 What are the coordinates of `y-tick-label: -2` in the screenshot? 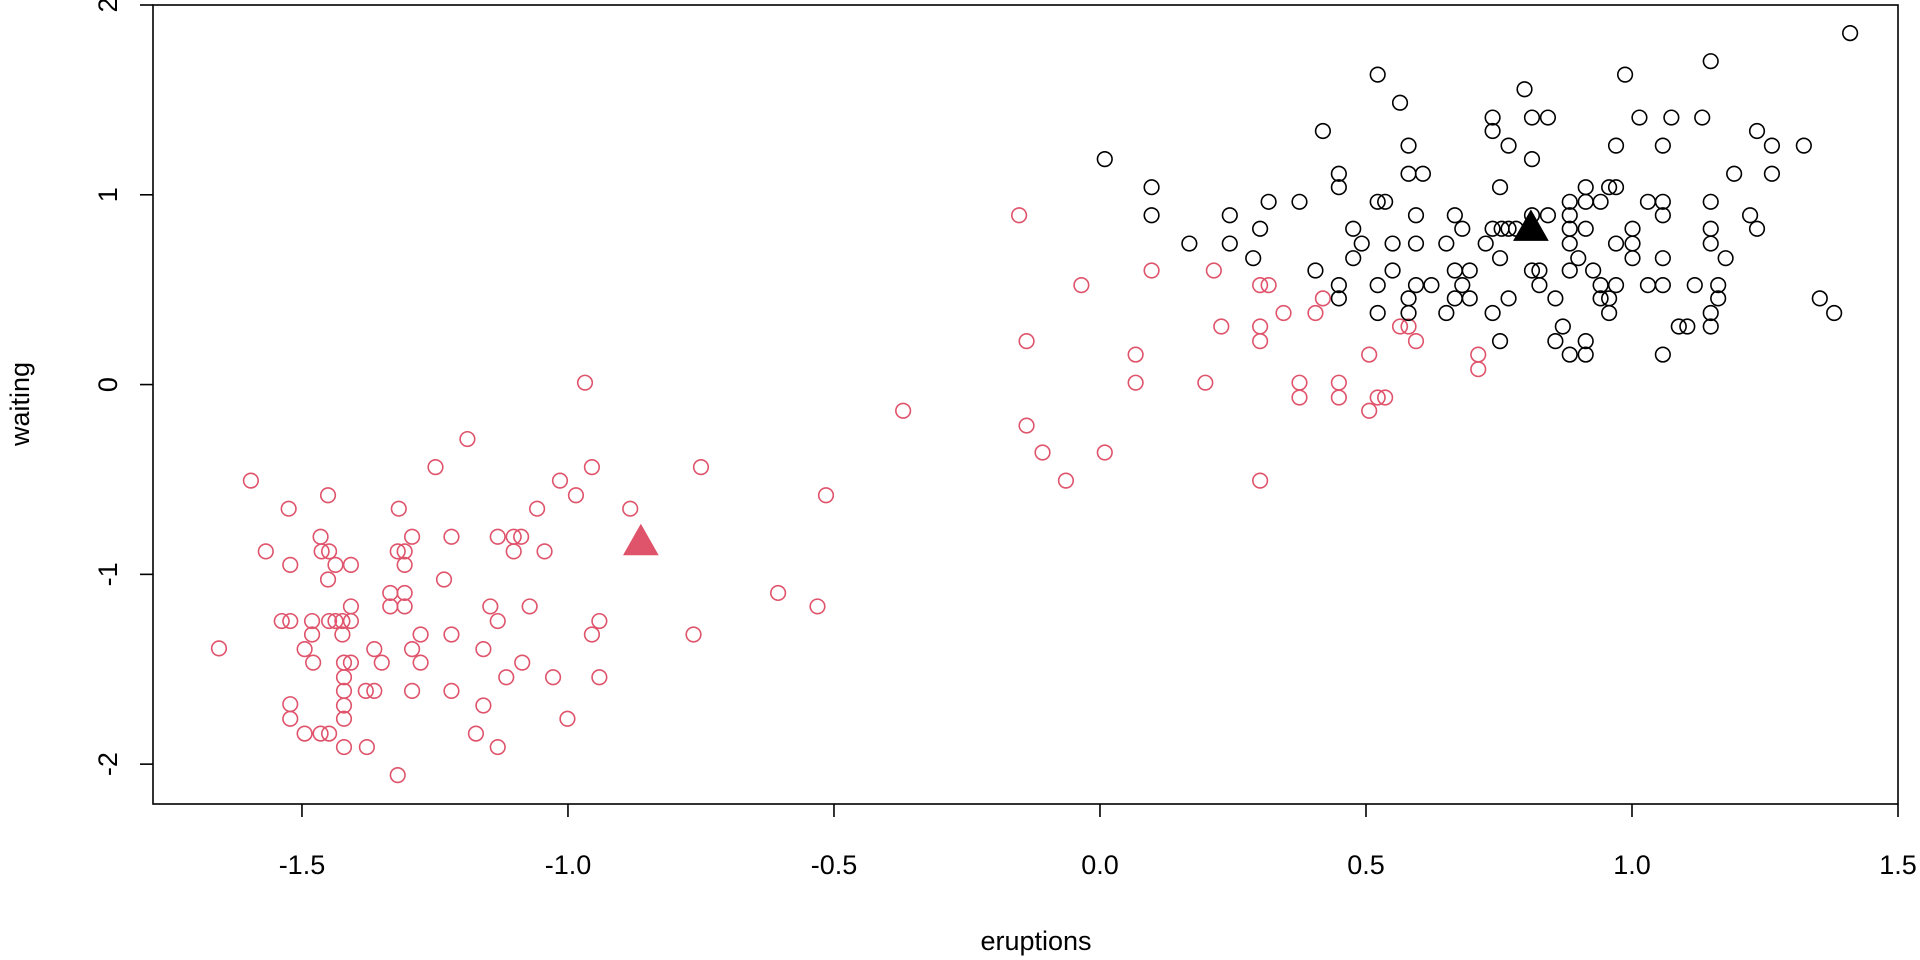 It's located at (108, 764).